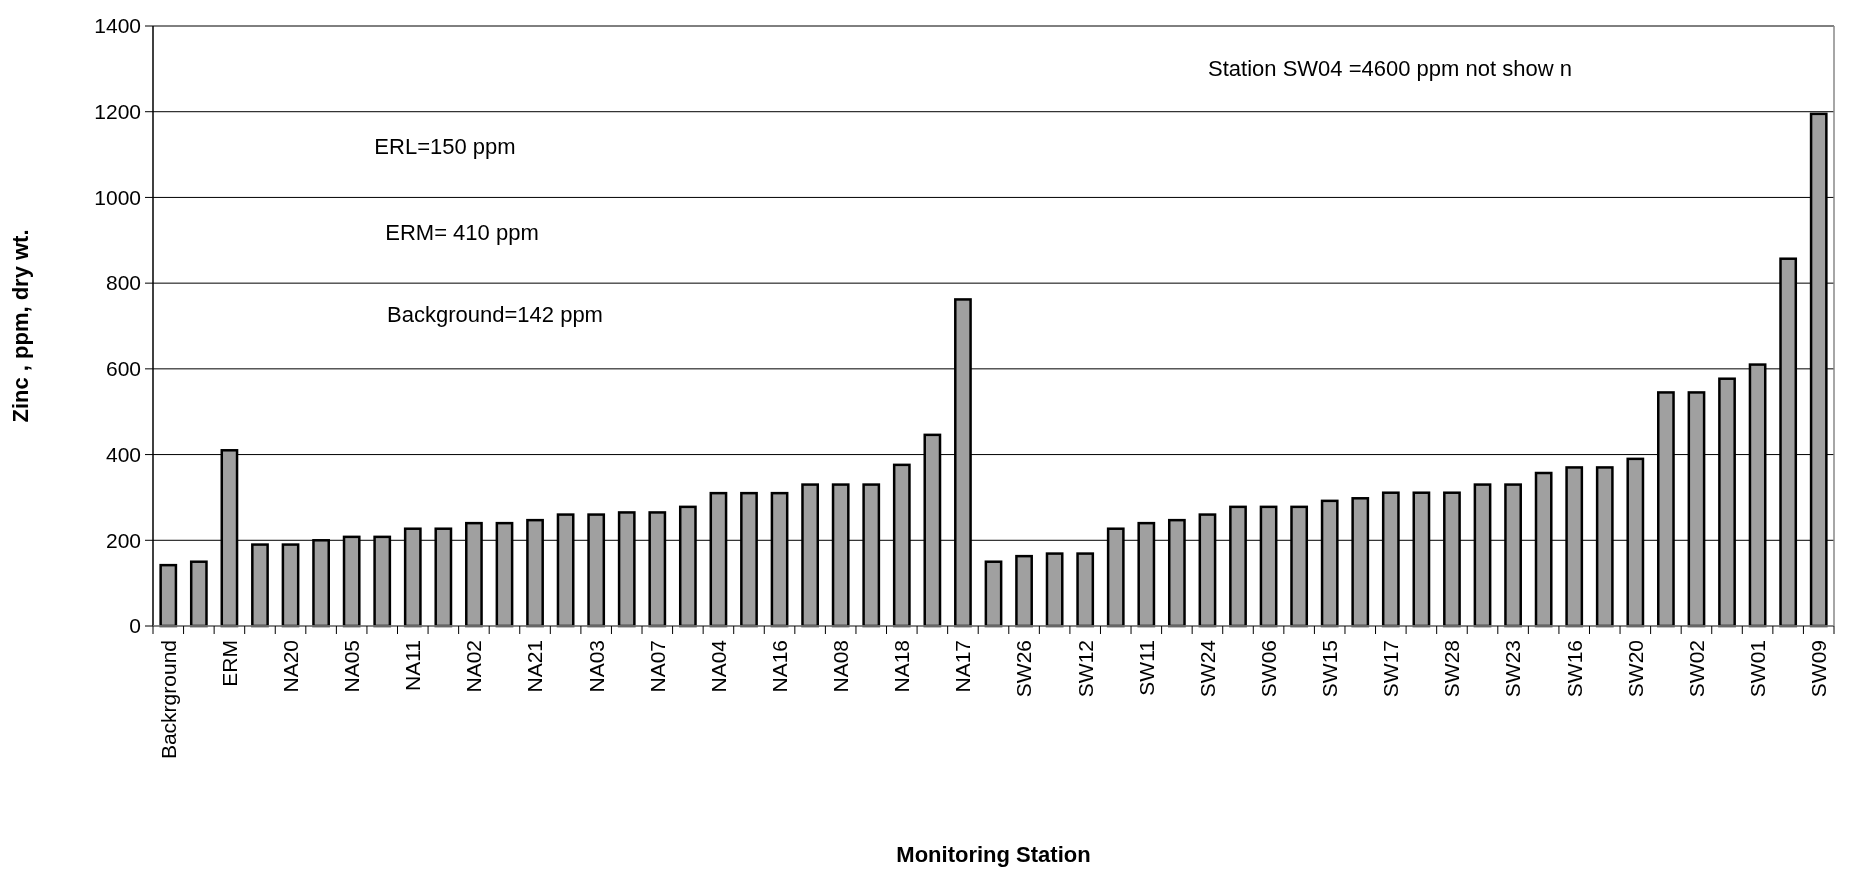 The image size is (1849, 874). I want to click on y-tick-label: 0, so click(135, 626).